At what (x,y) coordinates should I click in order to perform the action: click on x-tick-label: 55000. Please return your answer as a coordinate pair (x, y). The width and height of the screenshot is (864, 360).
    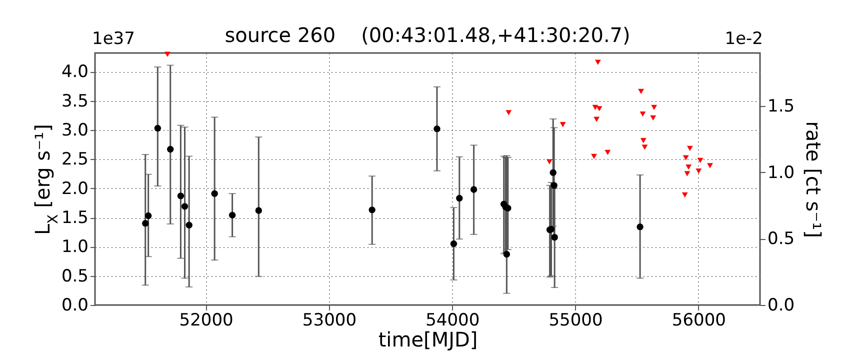
    Looking at the image, I should click on (575, 320).